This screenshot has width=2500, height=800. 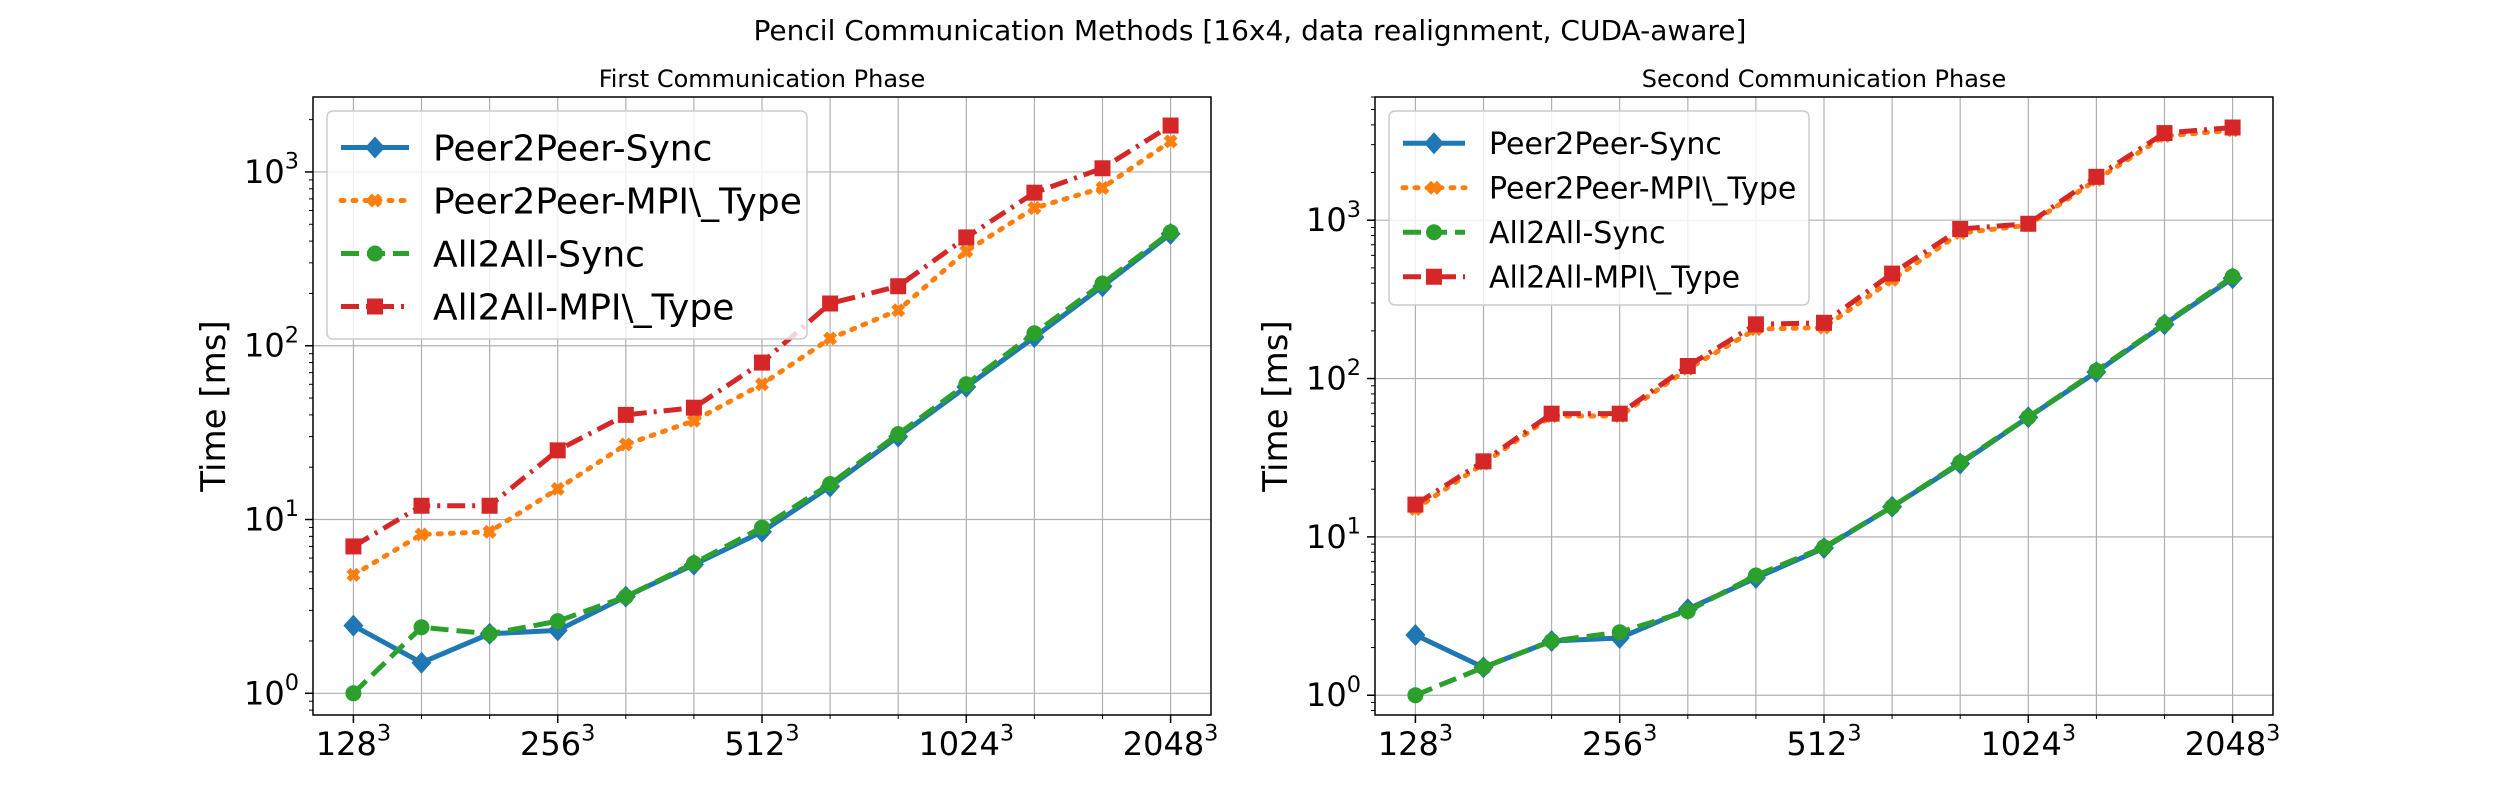 I want to click on chart-title: First Communication Phase, so click(x=762, y=79).